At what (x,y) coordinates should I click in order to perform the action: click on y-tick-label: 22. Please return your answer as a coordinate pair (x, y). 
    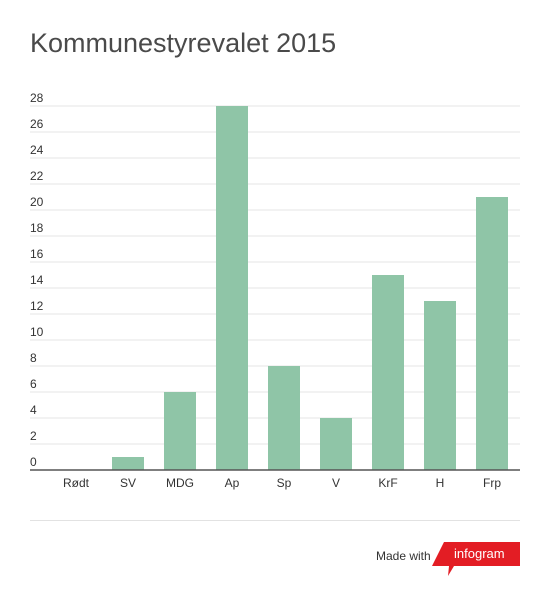
    Looking at the image, I should click on (37, 176).